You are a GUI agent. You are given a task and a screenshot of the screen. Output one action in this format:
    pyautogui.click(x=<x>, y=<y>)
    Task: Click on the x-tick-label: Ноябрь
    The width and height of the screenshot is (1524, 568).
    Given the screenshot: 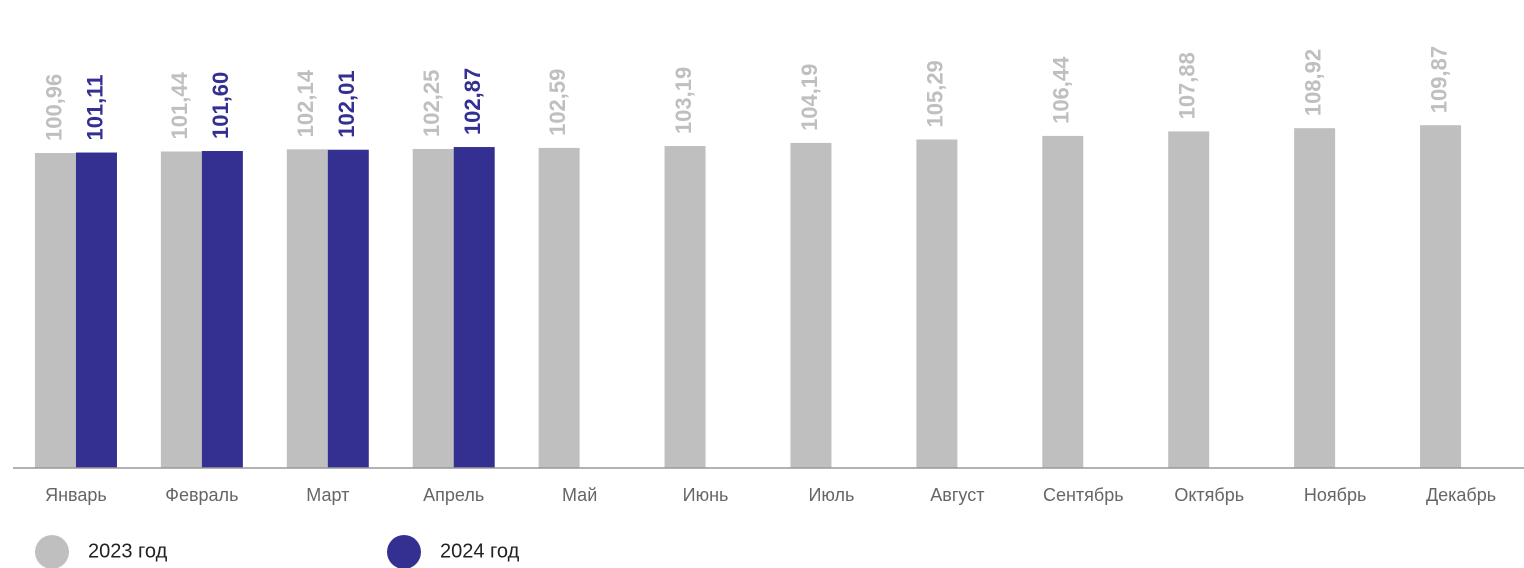 What is the action you would take?
    pyautogui.click(x=1335, y=495)
    